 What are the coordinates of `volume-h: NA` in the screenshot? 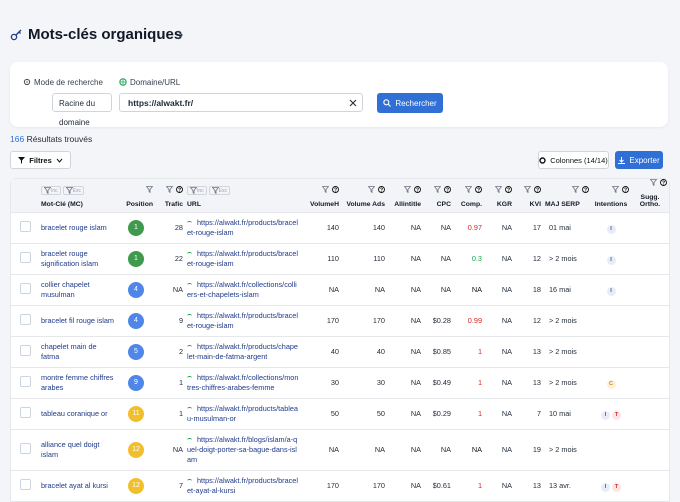 It's located at (321, 290).